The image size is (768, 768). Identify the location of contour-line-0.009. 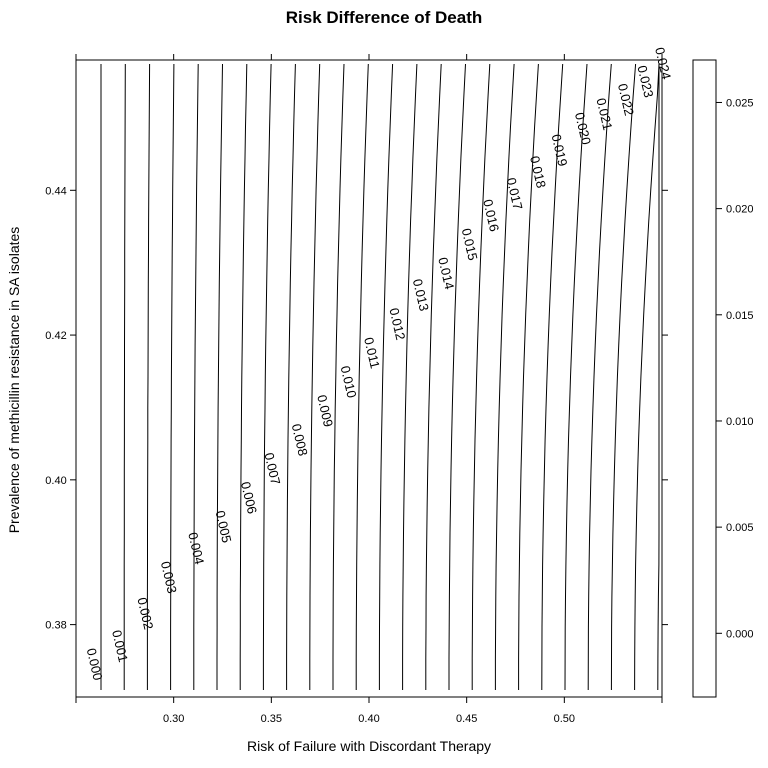
(315, 376).